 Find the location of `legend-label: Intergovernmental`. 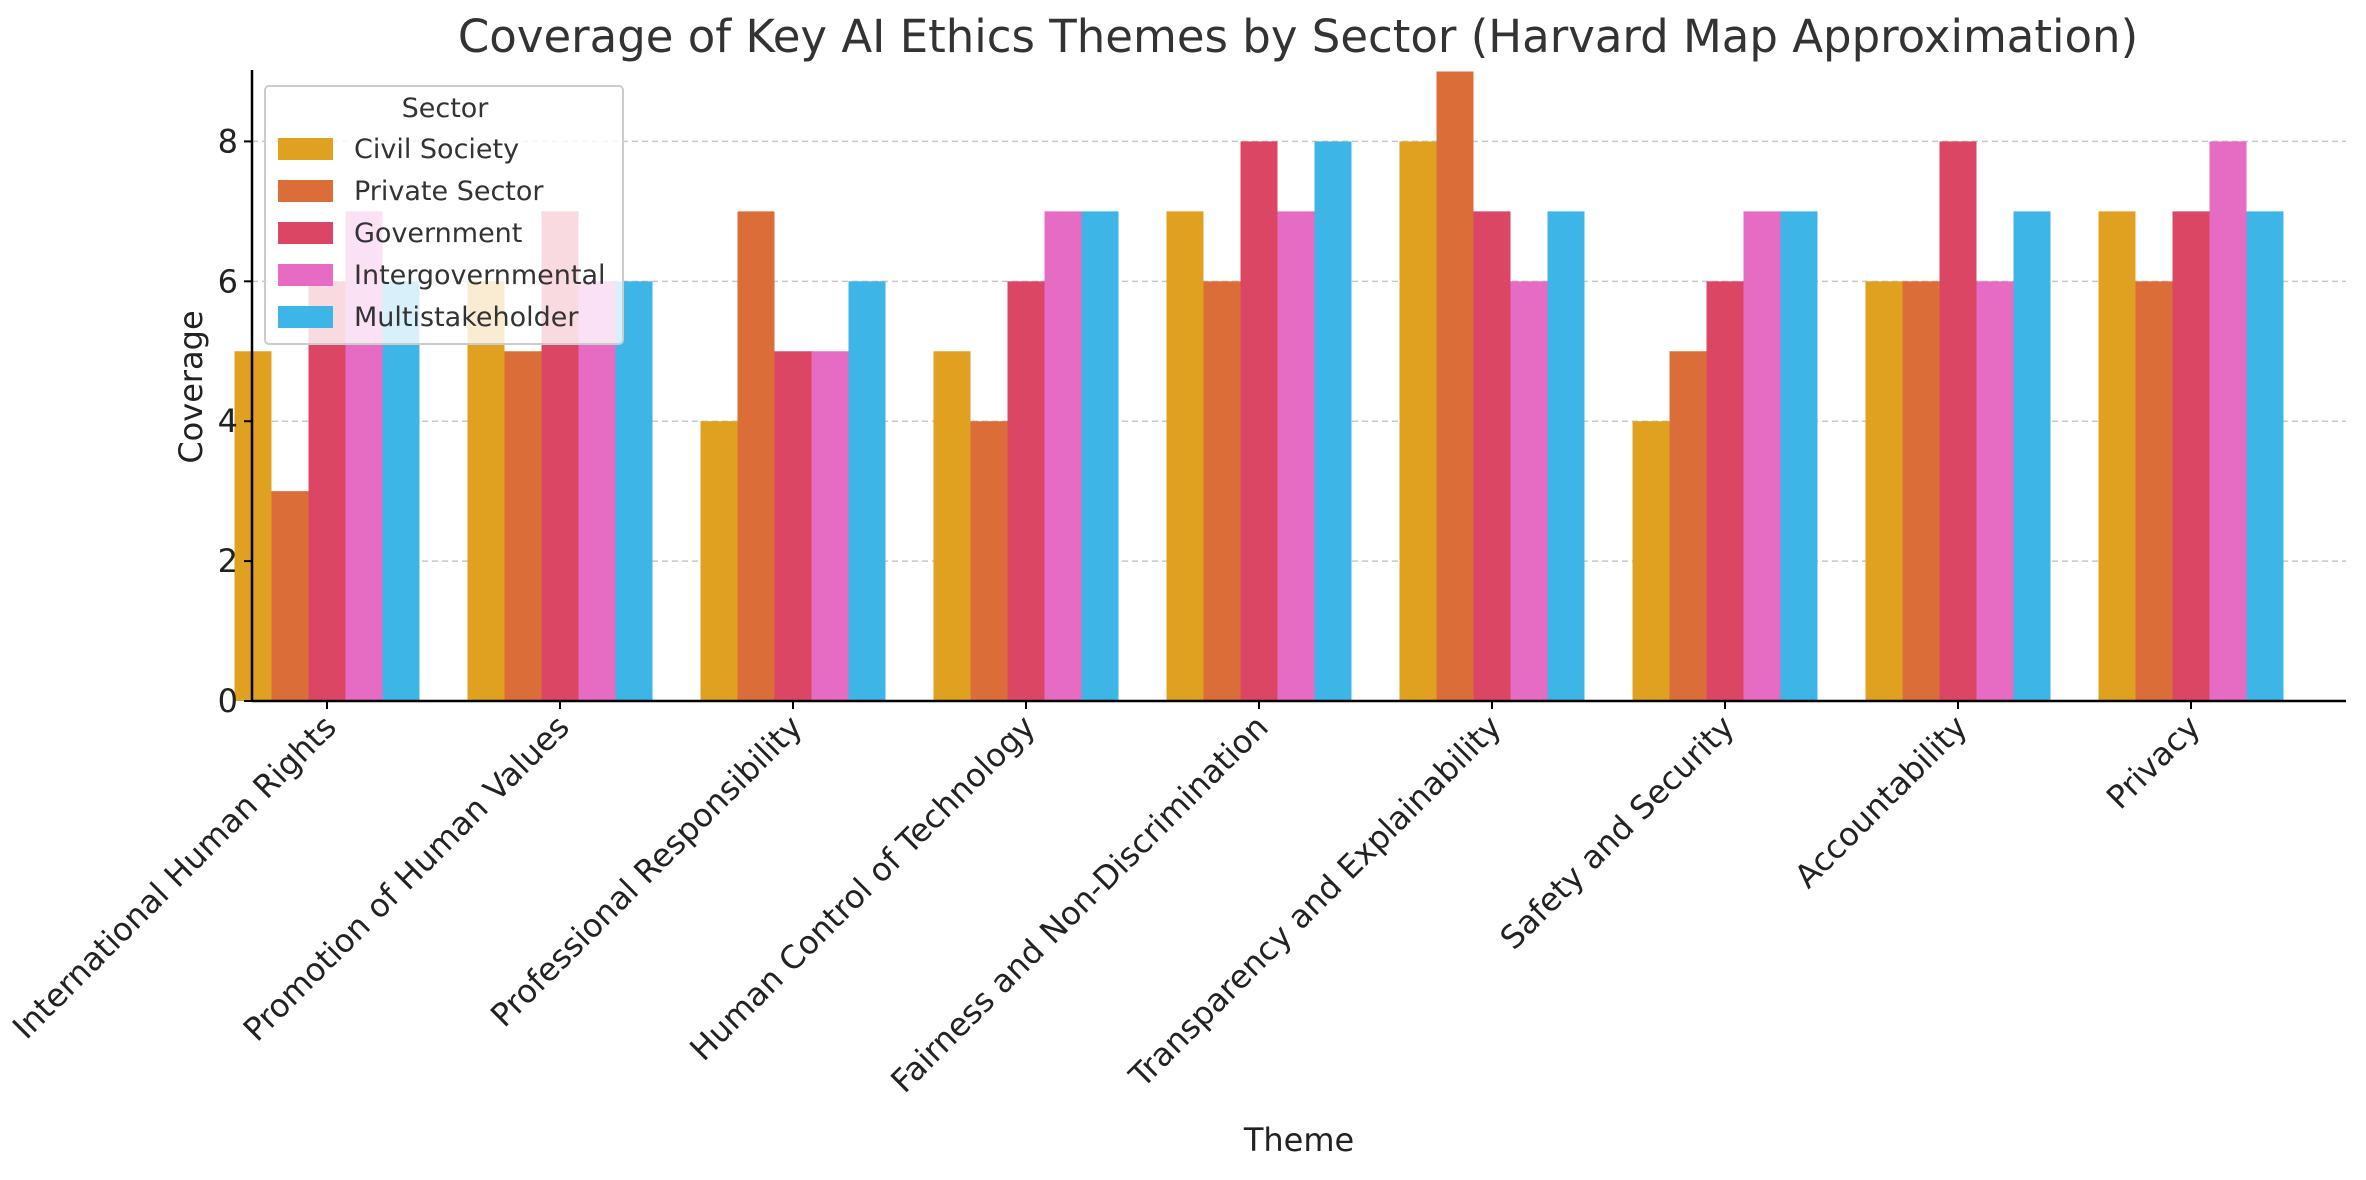

legend-label: Intergovernmental is located at coordinates (480, 275).